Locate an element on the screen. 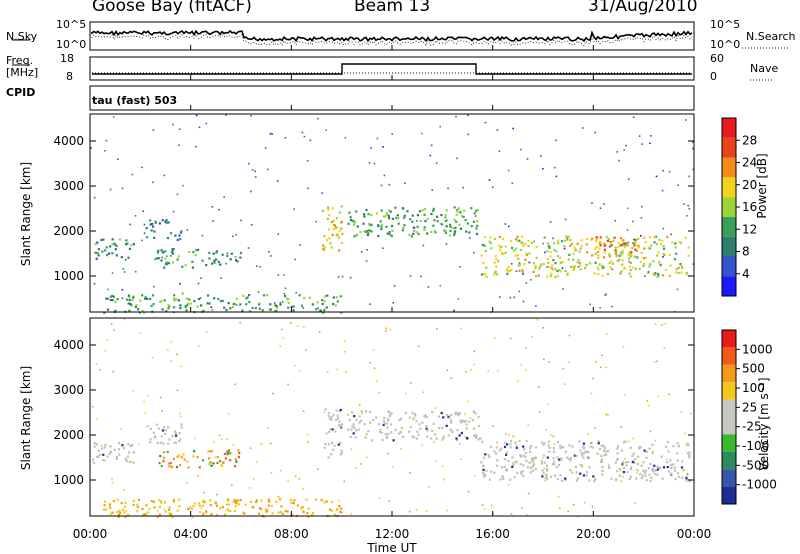  colorbar-tick-label: -25 is located at coordinates (752, 427).